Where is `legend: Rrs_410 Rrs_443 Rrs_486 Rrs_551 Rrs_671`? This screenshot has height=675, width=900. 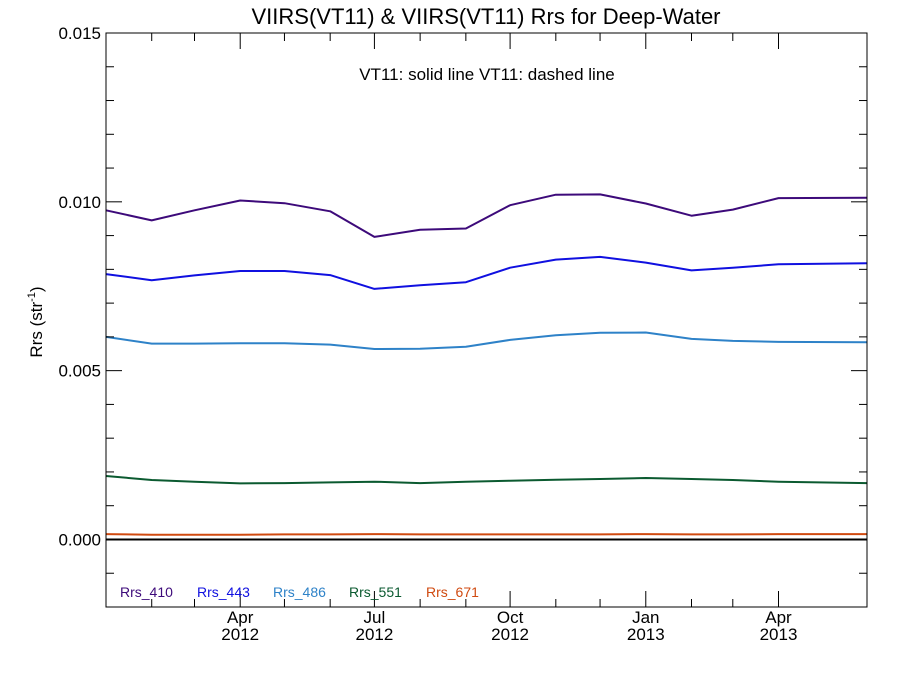 legend: Rrs_410 Rrs_443 Rrs_486 Rrs_551 Rrs_671 is located at coordinates (299, 592).